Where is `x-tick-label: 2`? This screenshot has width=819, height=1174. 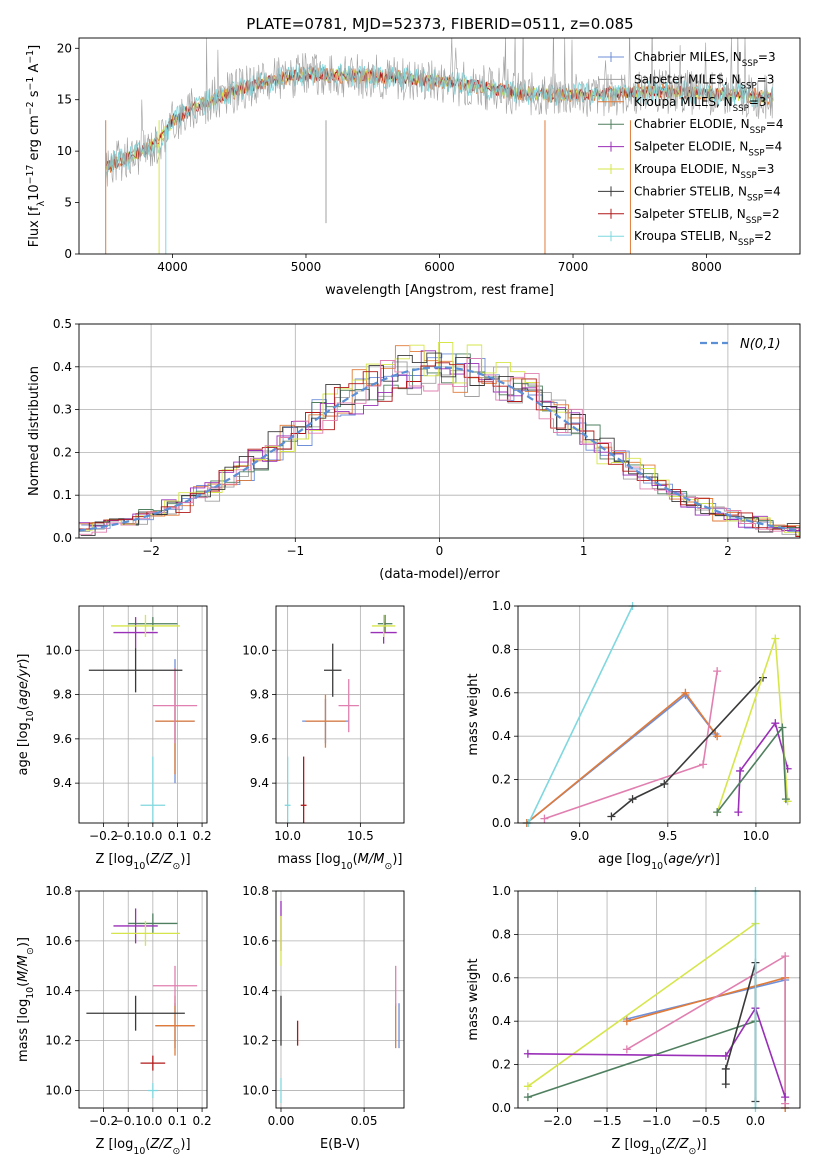 x-tick-label: 2 is located at coordinates (728, 551).